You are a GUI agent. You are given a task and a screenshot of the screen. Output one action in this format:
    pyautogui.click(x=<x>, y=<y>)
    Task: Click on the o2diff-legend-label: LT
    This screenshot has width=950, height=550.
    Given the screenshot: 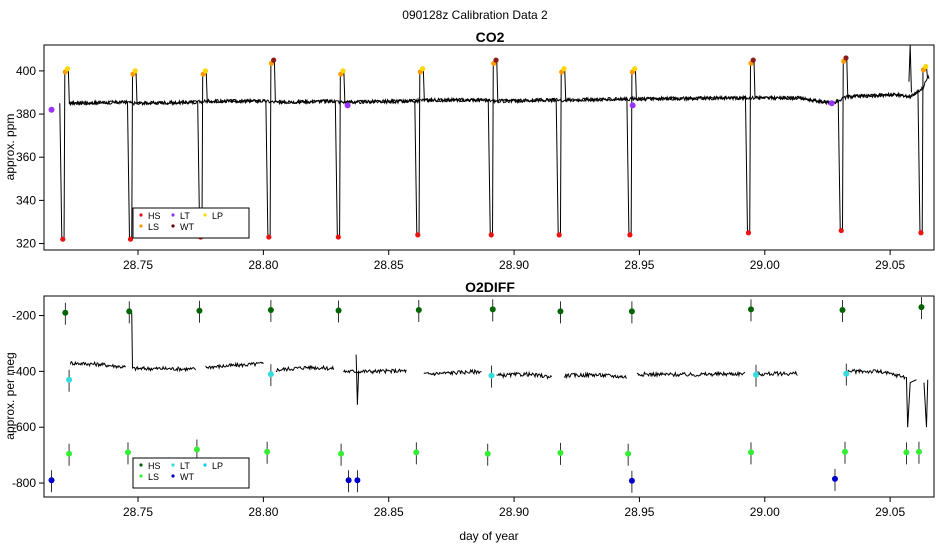 What is the action you would take?
    pyautogui.click(x=185, y=466)
    